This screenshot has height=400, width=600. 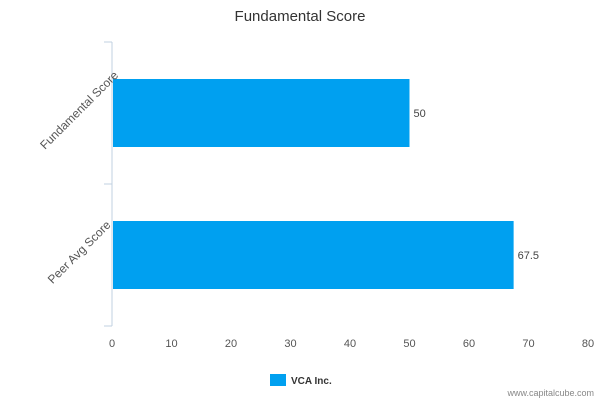 I want to click on x-tick-label: 60, so click(x=469, y=344).